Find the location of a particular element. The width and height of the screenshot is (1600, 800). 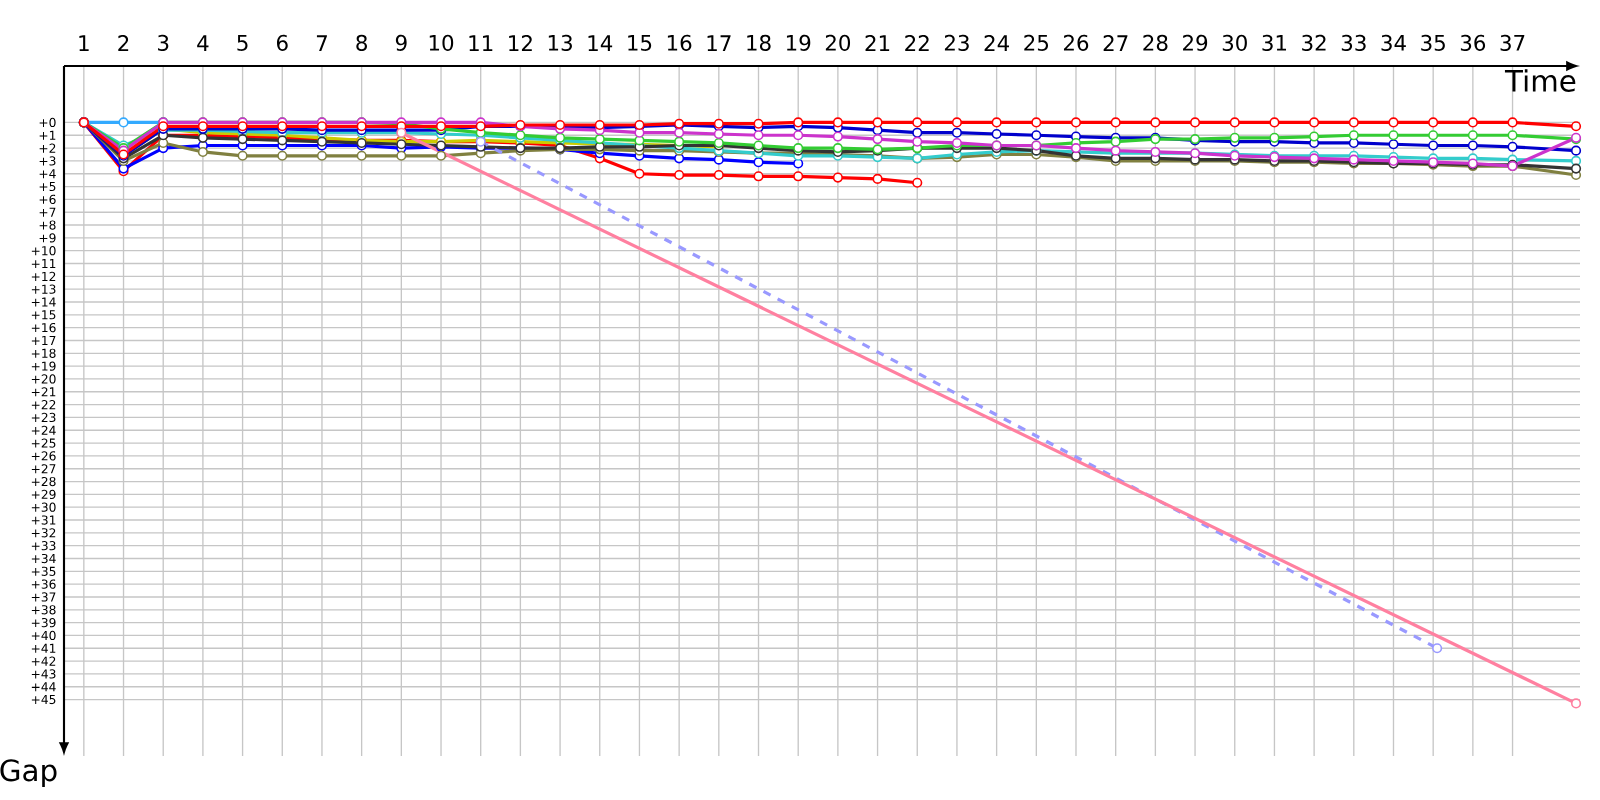

x-tick-label: 5 is located at coordinates (242, 43).